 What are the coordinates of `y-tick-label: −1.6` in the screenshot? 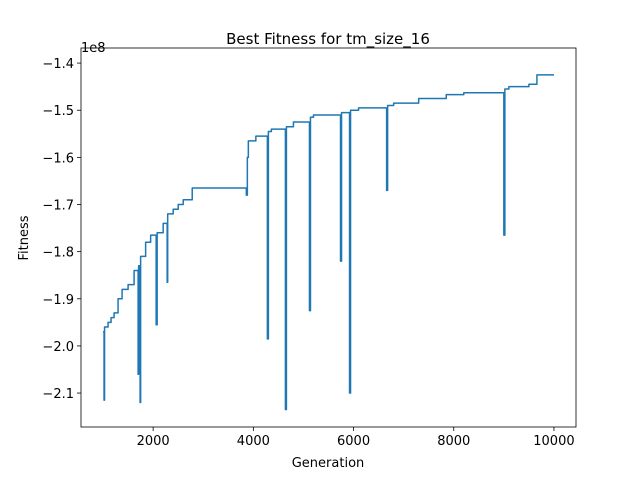 It's located at (58, 158).